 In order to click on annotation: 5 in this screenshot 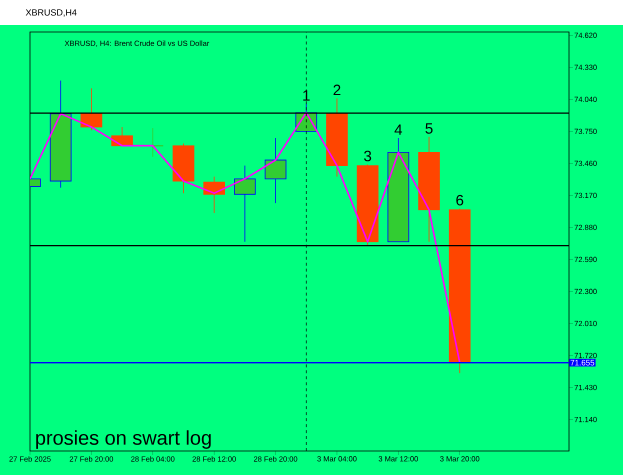, I will do `click(429, 128)`.